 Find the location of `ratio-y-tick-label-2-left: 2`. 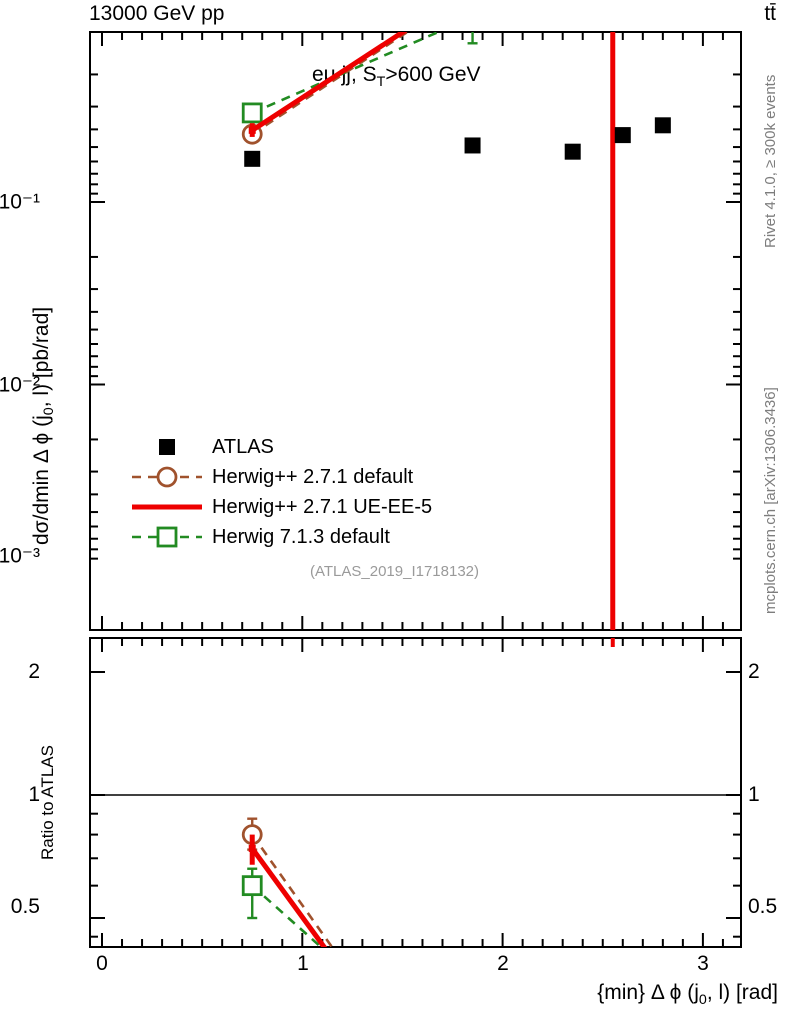

ratio-y-tick-label-2-left: 2 is located at coordinates (34, 671).